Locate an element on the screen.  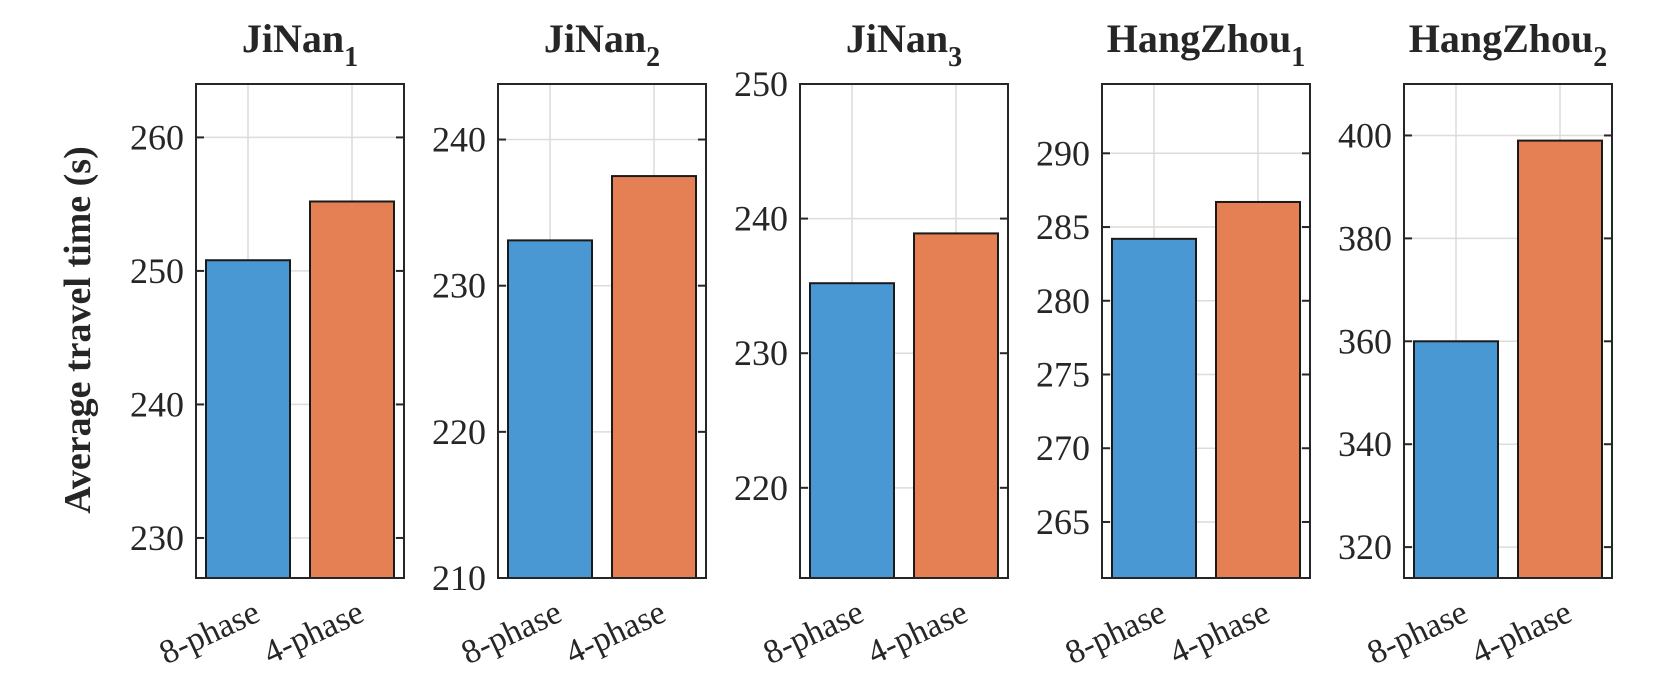
subplot-title: JiNan2 is located at coordinates (602, 44).